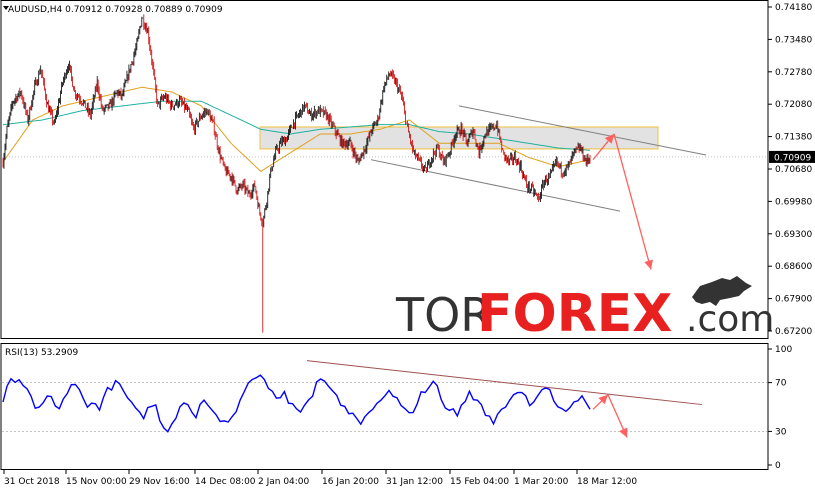 This screenshot has height=495, width=815. What do you see at coordinates (41, 353) in the screenshot?
I see `rsi-header: RSI(13) 53.2909` at bounding box center [41, 353].